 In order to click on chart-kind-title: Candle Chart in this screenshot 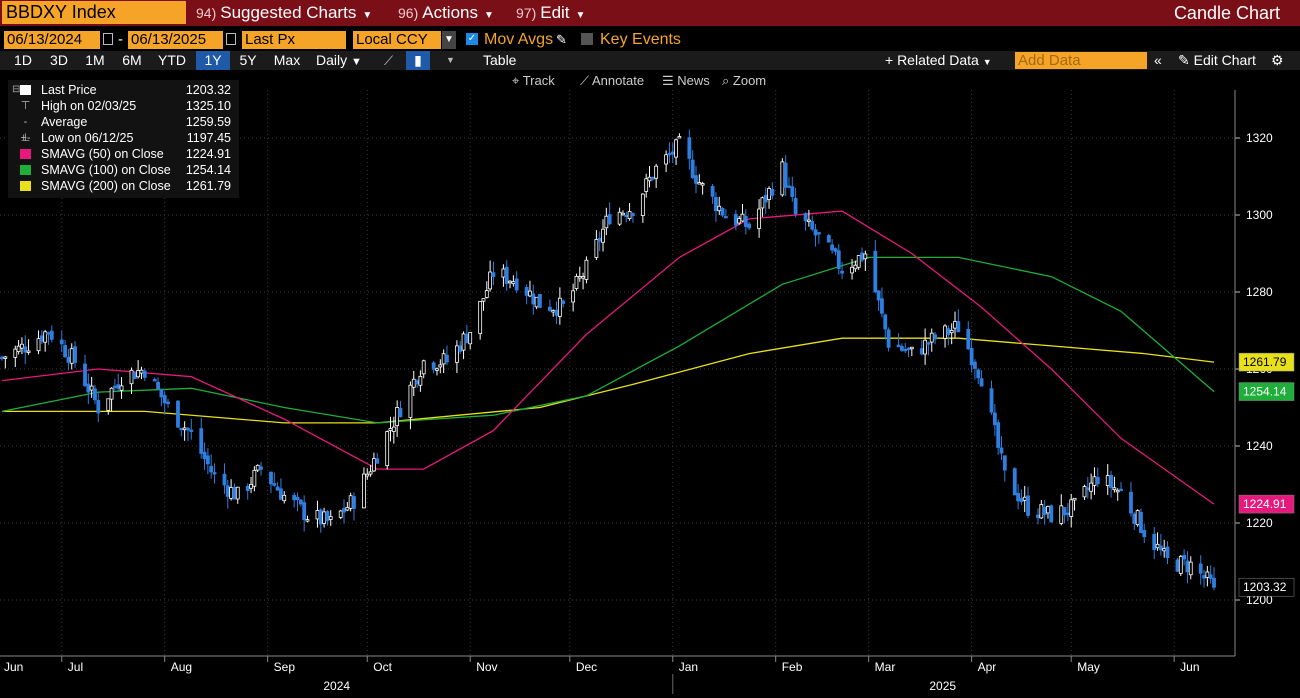, I will do `click(1226, 13)`.